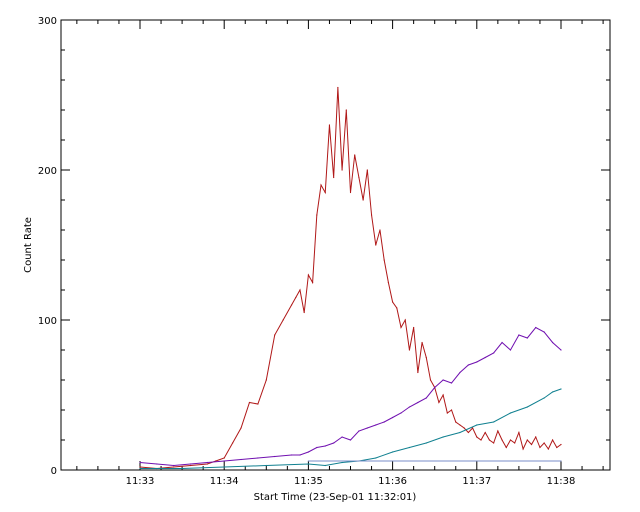 The width and height of the screenshot is (640, 512). Describe the element at coordinates (54, 471) in the screenshot. I see `y-tick-label: 0` at that location.